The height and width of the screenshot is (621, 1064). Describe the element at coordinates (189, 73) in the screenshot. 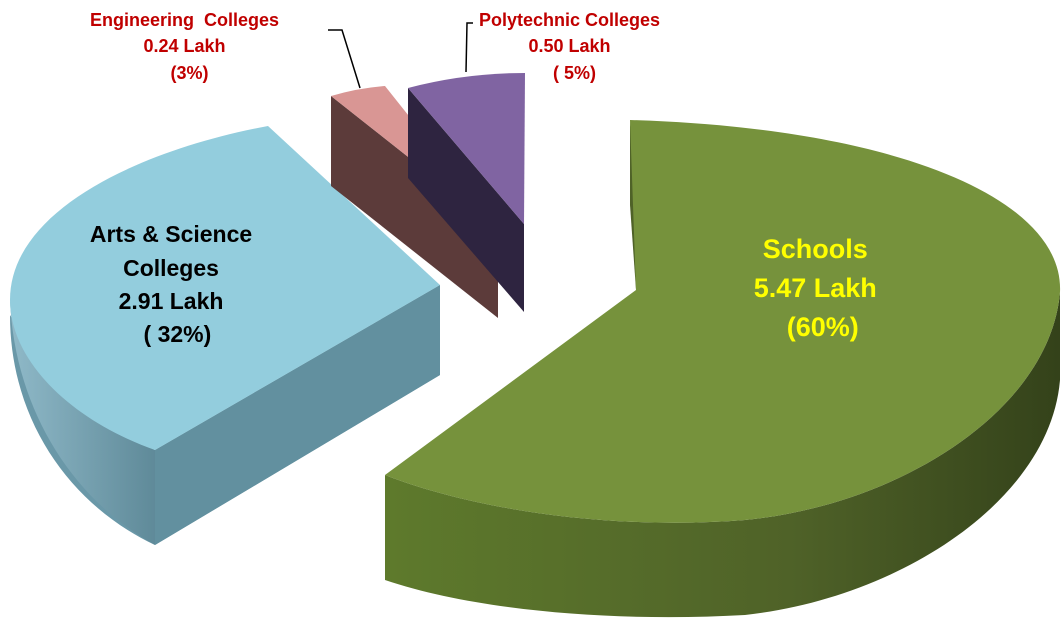

I see `engineering-label-line-3: (3%)` at that location.